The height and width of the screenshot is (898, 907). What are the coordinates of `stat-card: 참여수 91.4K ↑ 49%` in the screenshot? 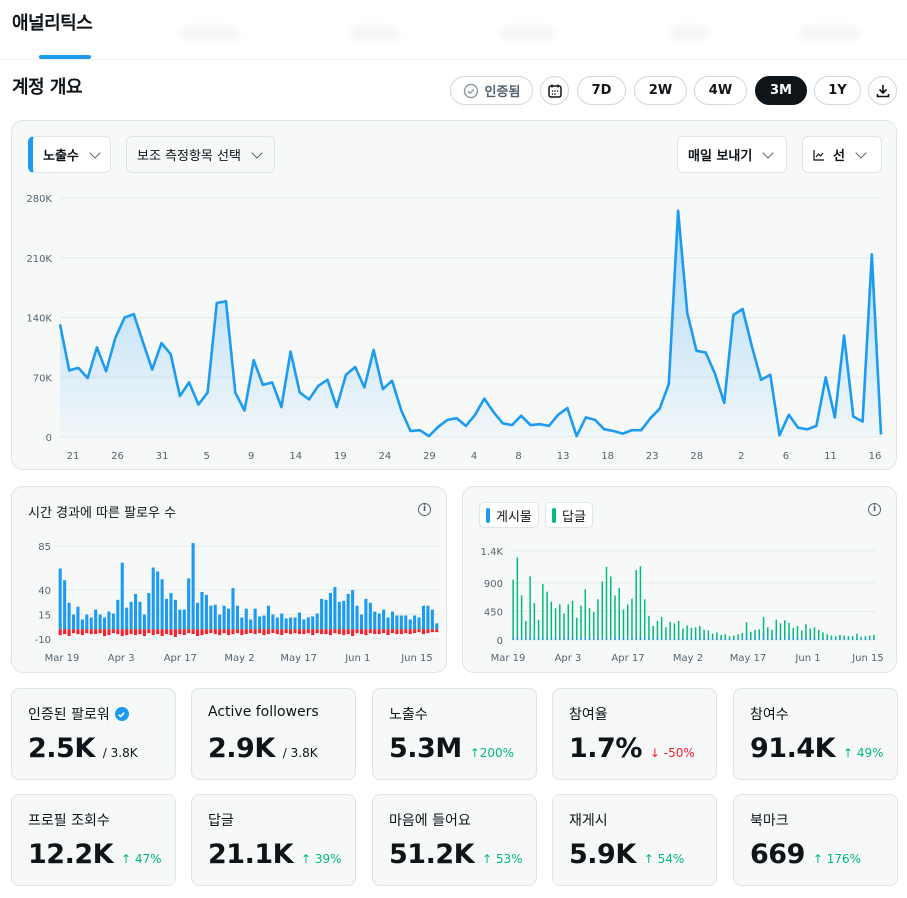 It's located at (815, 734).